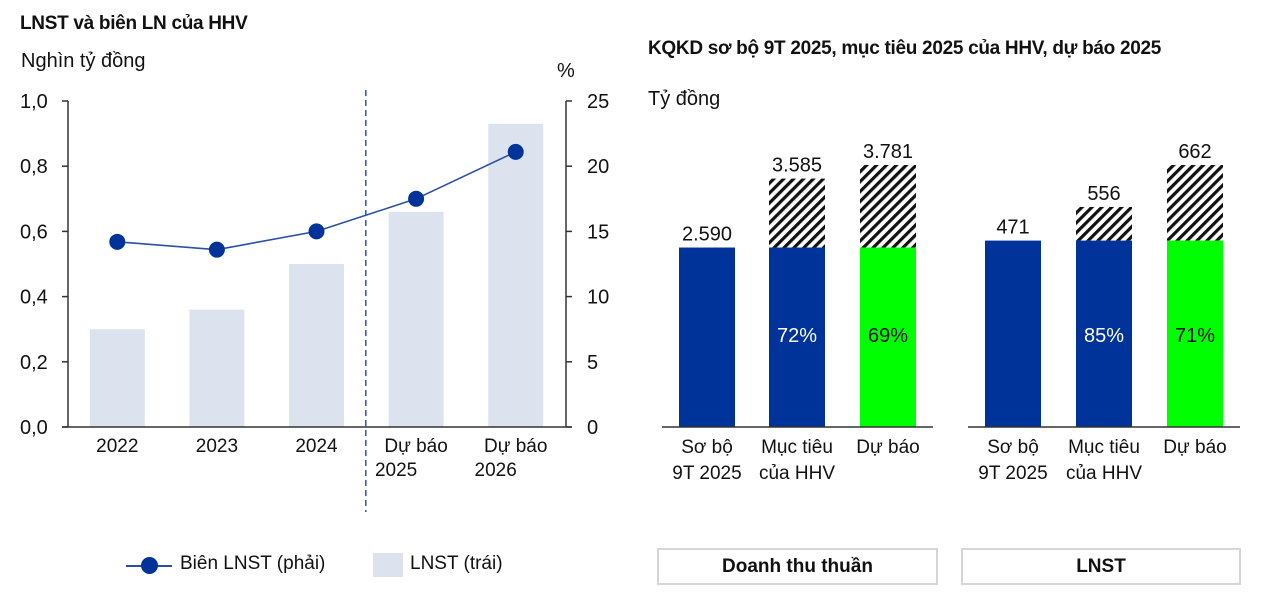  I want to click on right-y-tick-label: 5, so click(592, 363).